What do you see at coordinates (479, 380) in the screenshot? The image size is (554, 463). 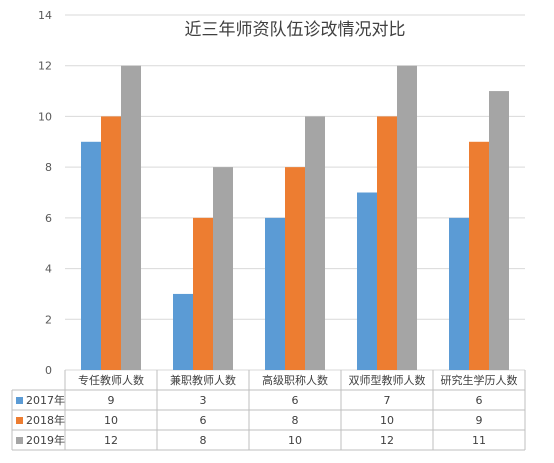 I see `category-label: 研究生学历人数` at bounding box center [479, 380].